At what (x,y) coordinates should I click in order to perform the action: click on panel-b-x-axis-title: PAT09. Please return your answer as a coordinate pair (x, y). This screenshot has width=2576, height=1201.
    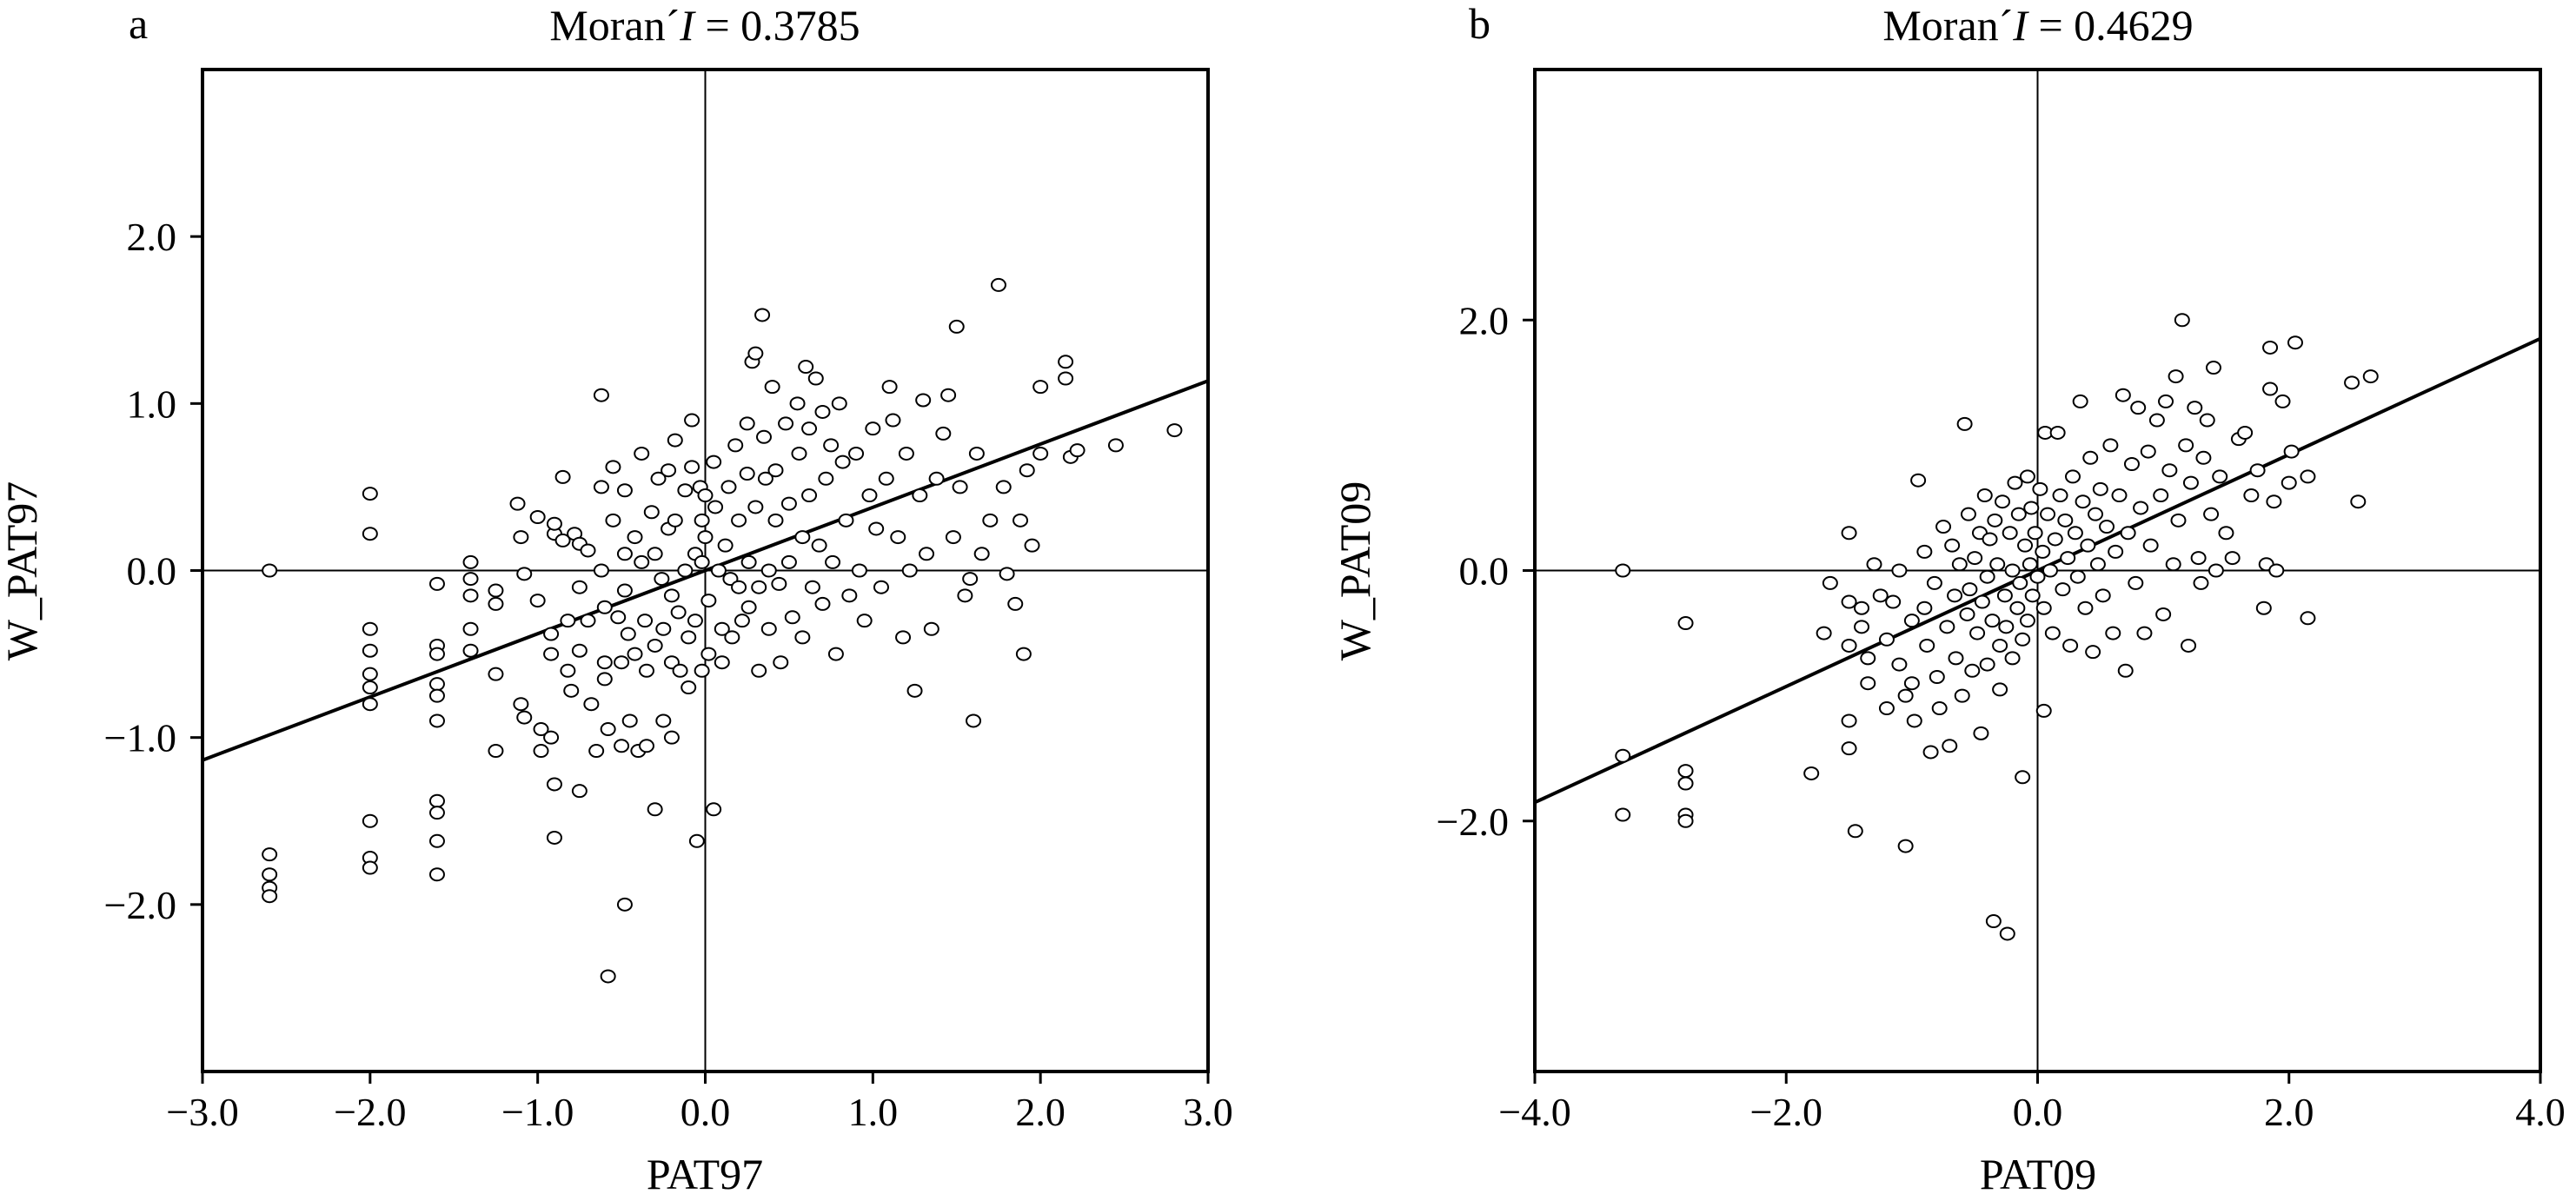
    Looking at the image, I should click on (2038, 1174).